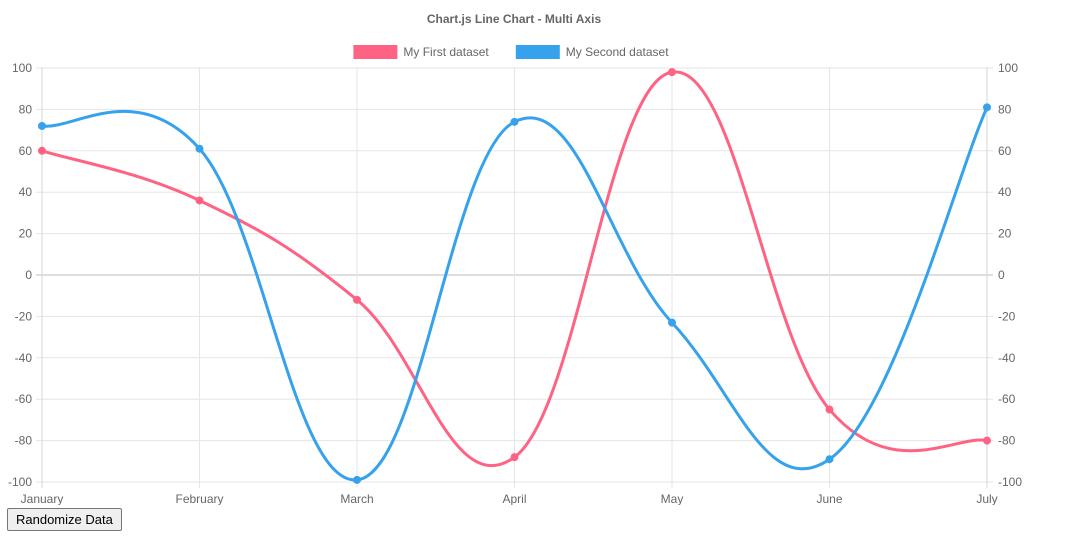 The image size is (1070, 550). Describe the element at coordinates (20, 275) in the screenshot. I see `y-axis-left: 100 80 60 40 20 0 -20 -40 -60 -80 -100` at that location.